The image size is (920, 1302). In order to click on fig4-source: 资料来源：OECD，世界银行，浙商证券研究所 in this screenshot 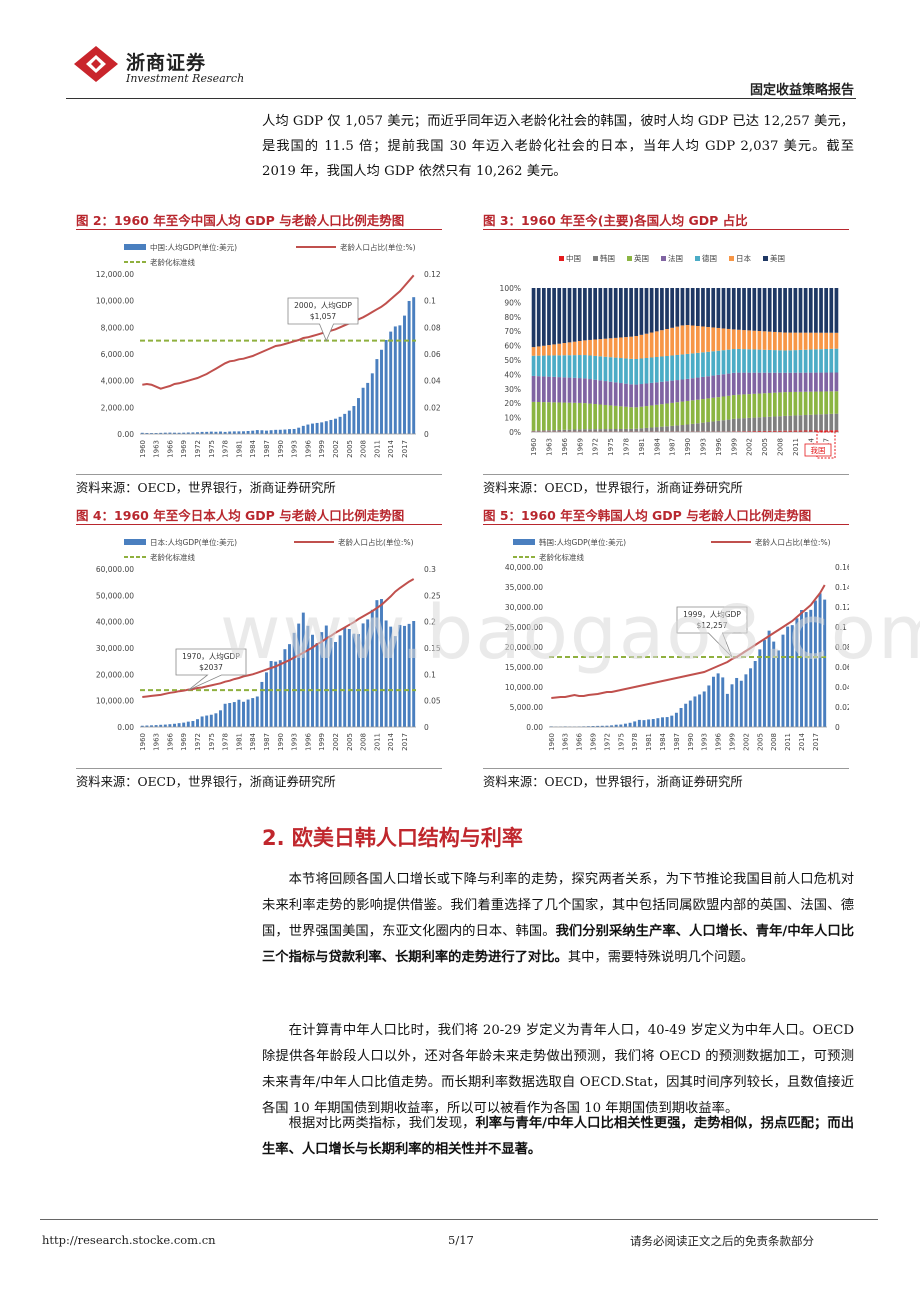, I will do `click(206, 782)`.